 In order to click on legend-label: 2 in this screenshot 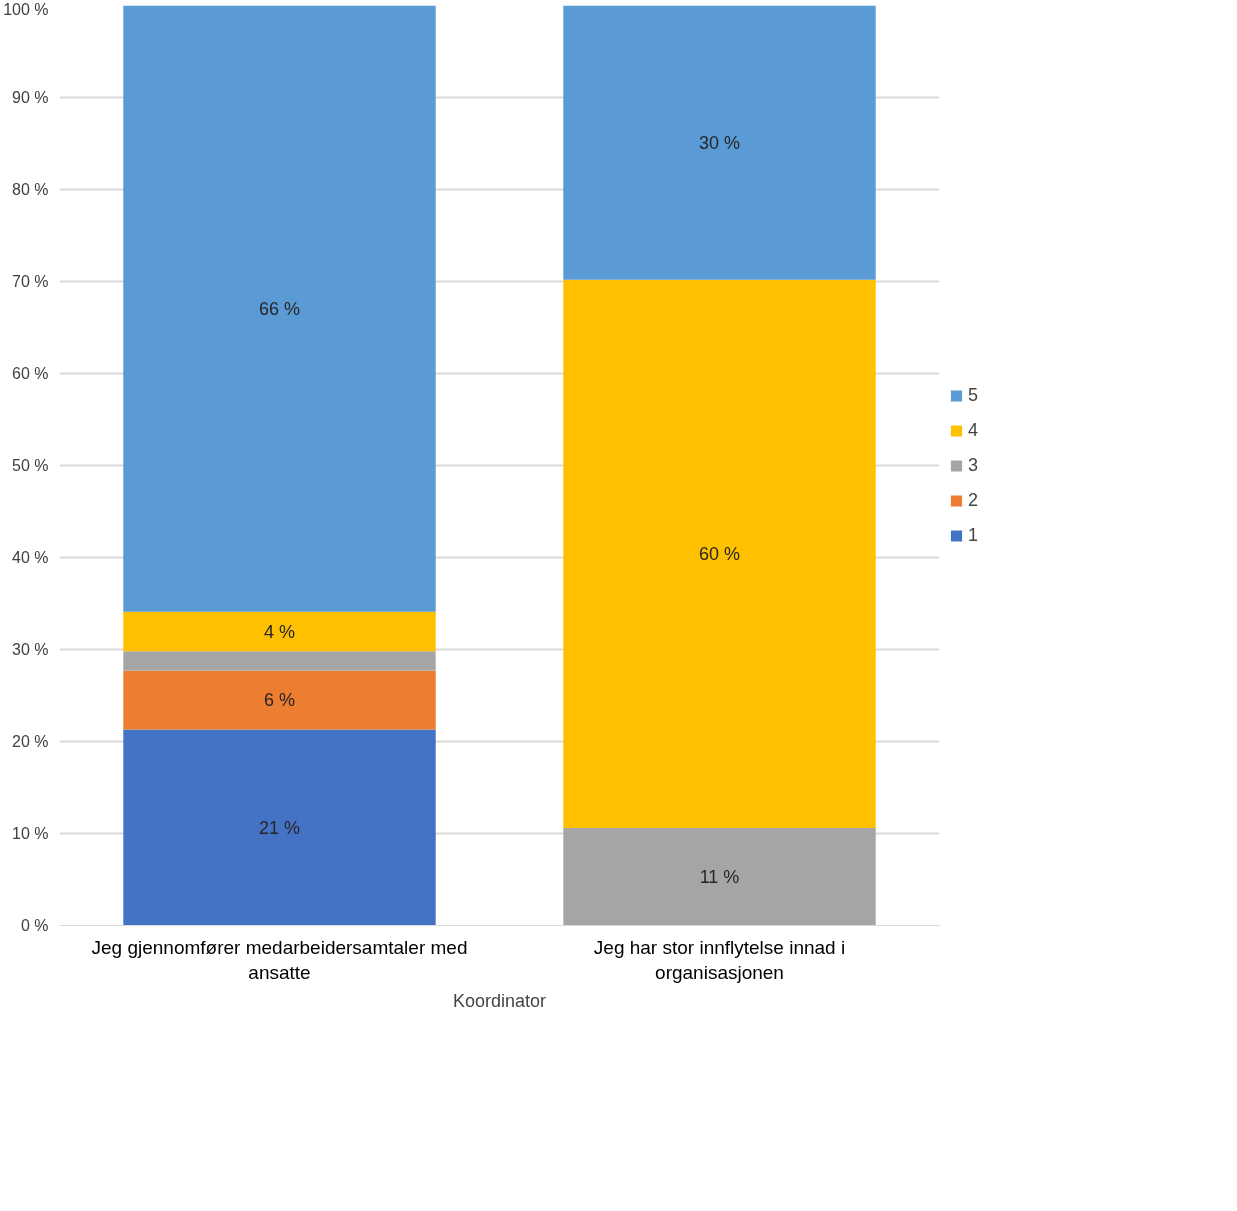, I will do `click(973, 500)`.